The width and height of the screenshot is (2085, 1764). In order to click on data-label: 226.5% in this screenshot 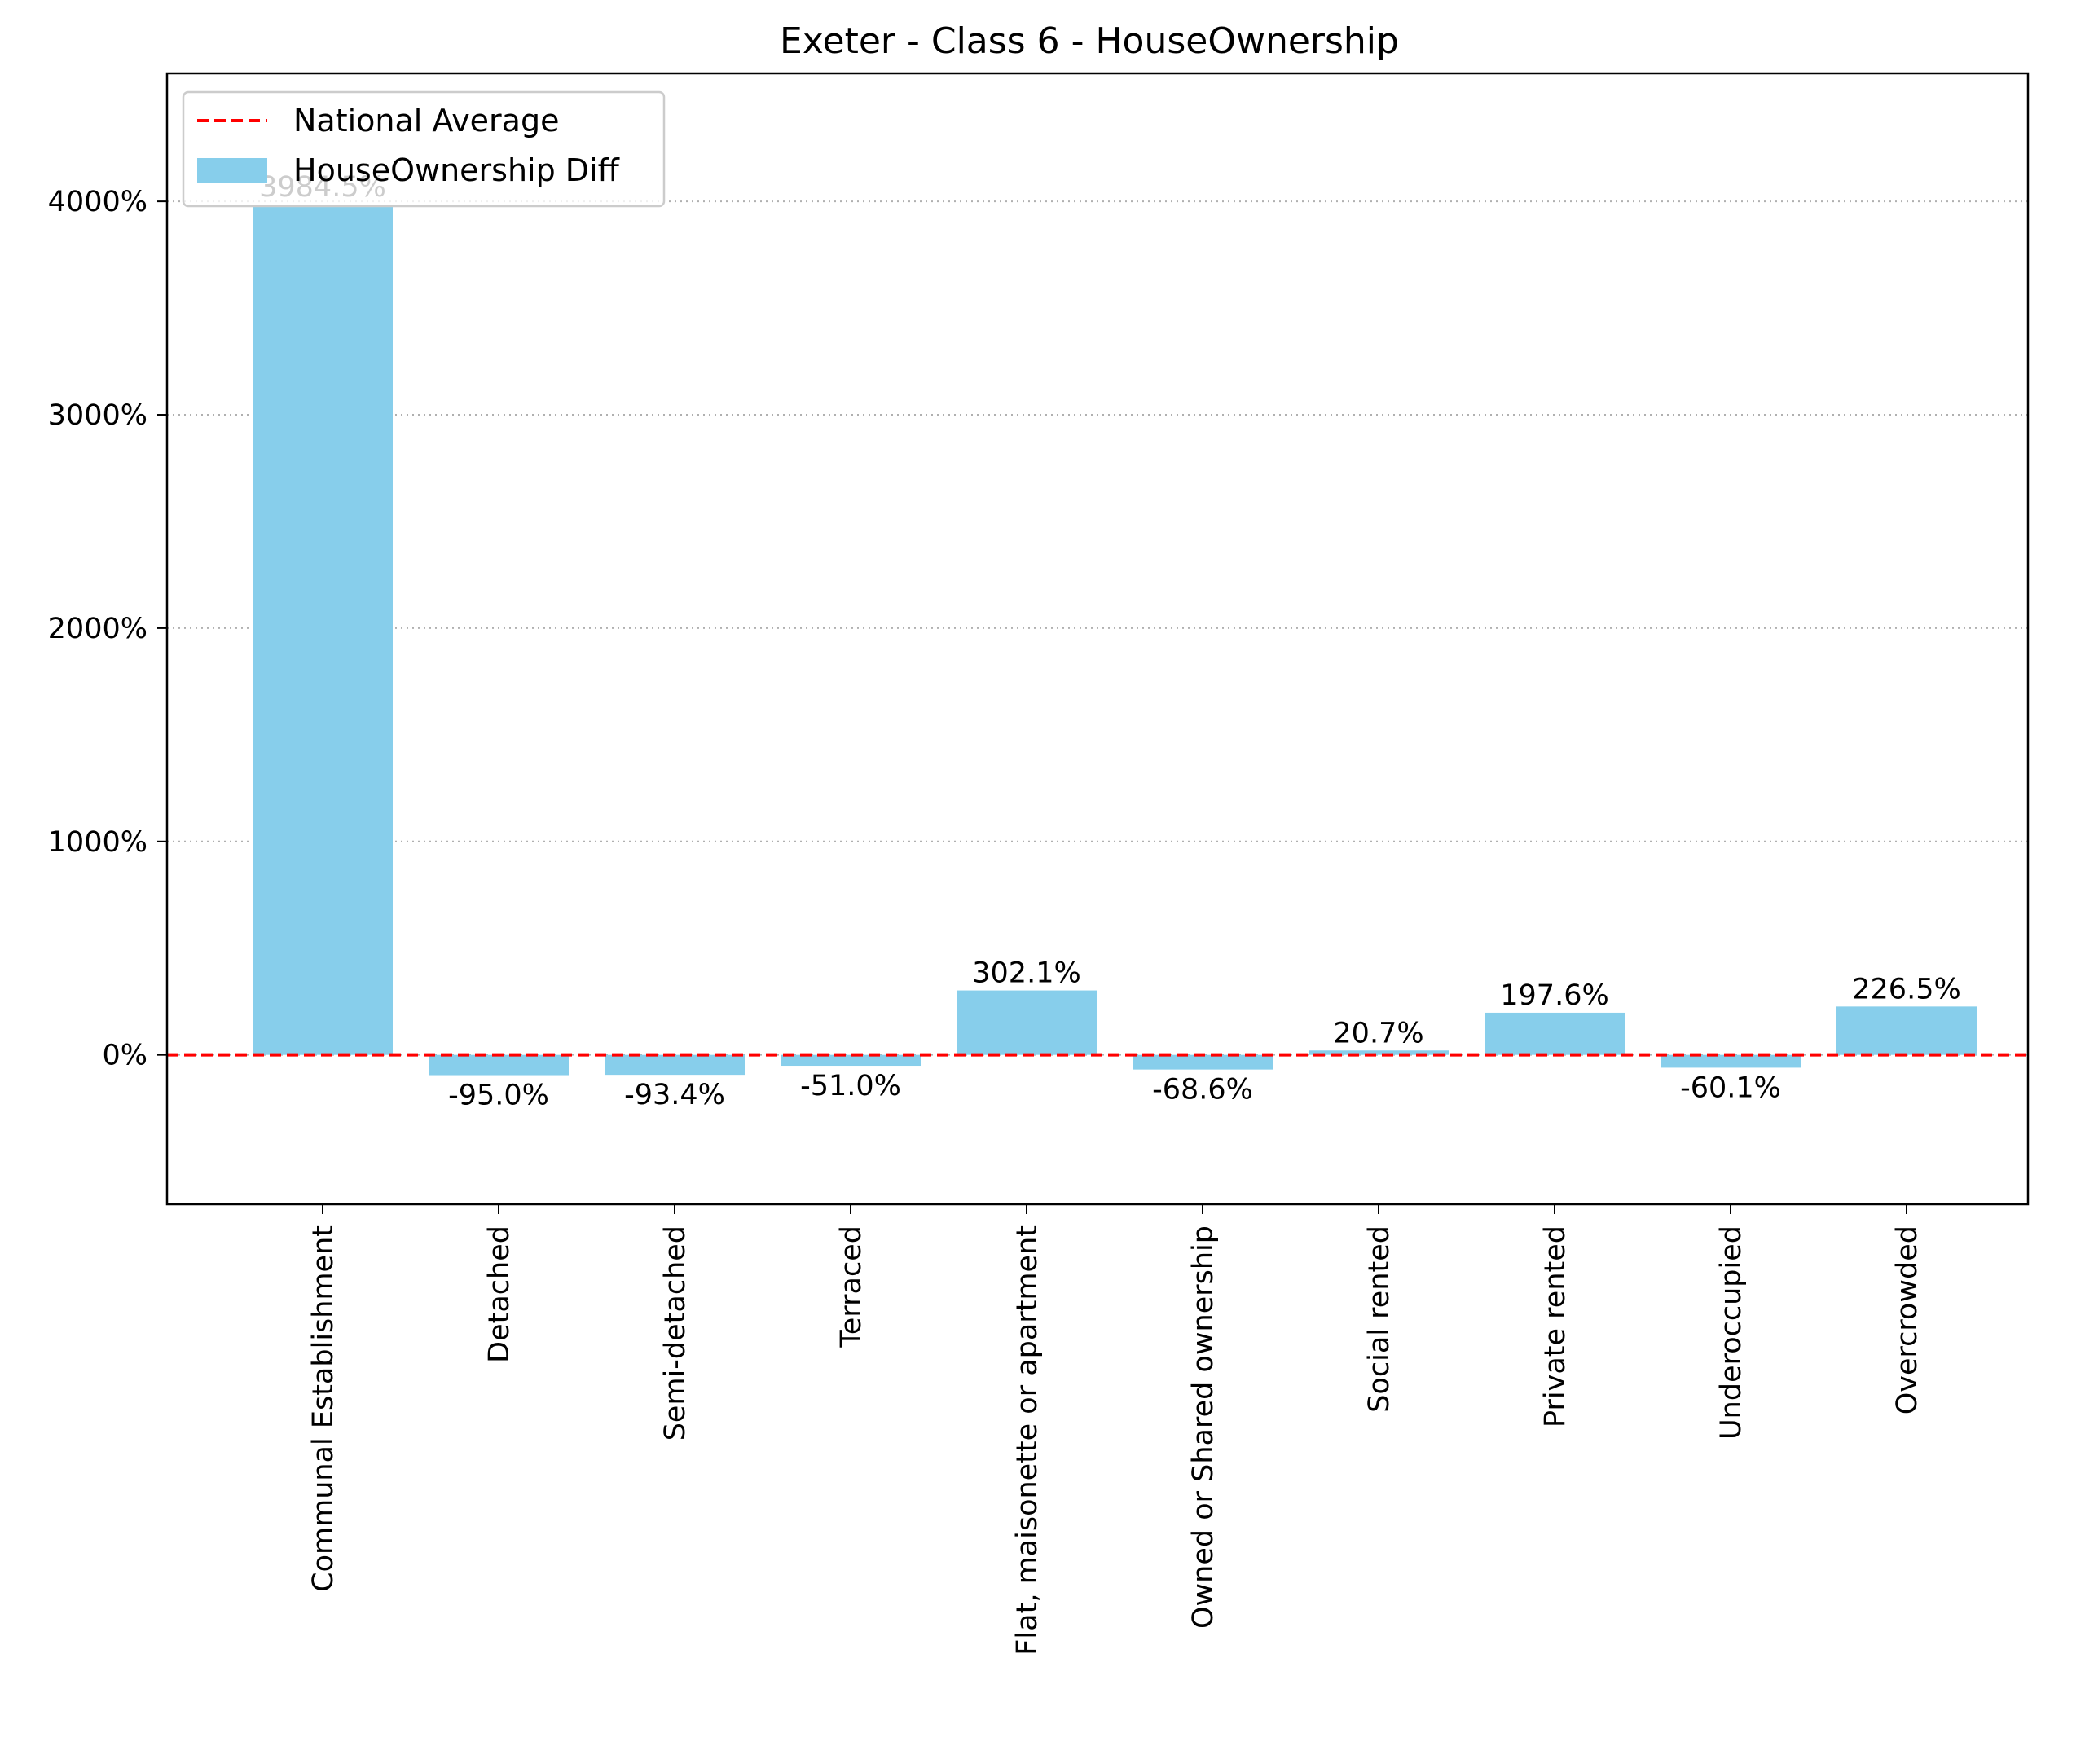, I will do `click(1906, 989)`.